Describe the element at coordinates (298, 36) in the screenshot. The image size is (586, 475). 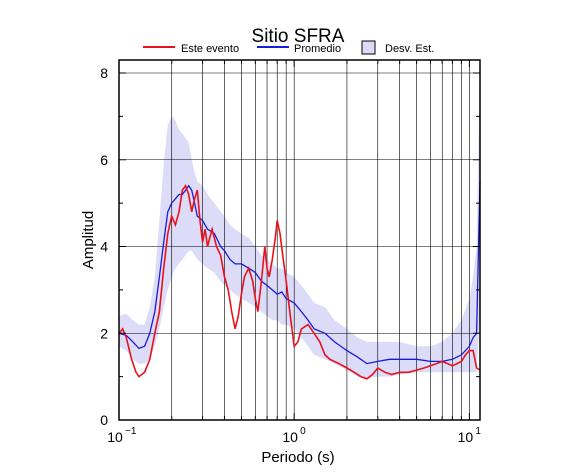
I see `chart-title: Sitio SFRA` at that location.